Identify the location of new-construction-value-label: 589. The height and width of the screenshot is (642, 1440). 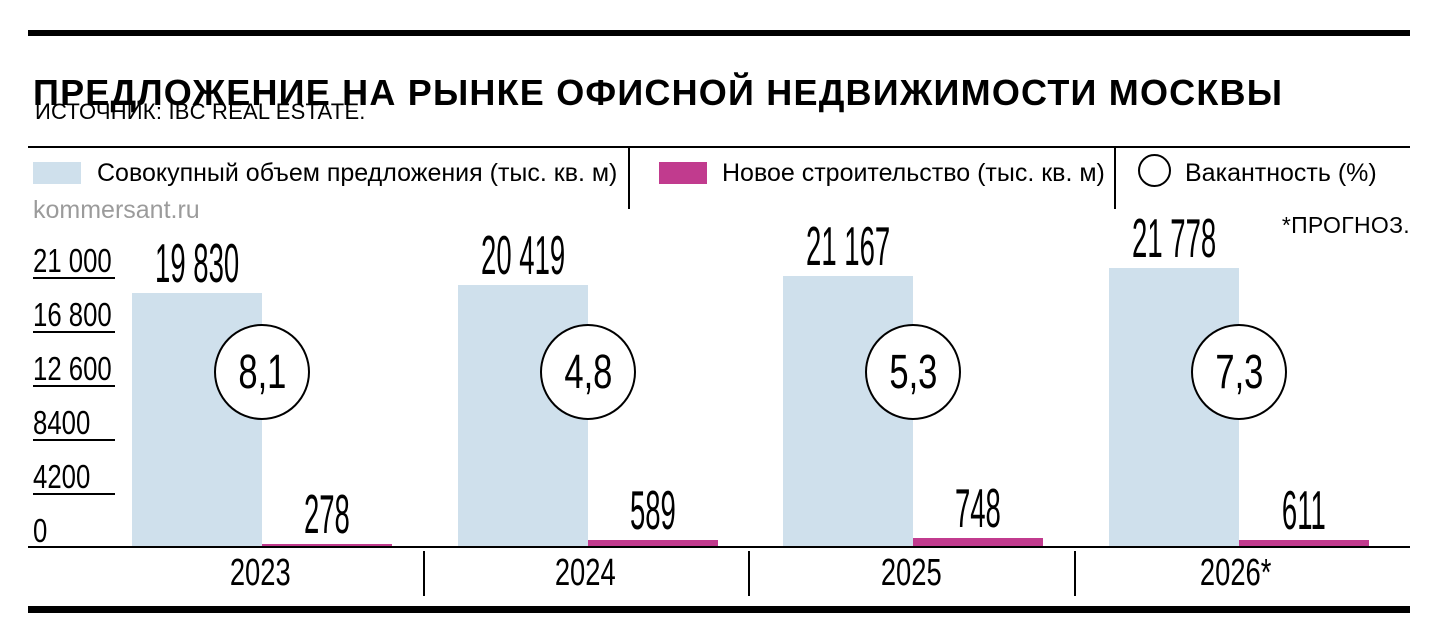
(653, 510).